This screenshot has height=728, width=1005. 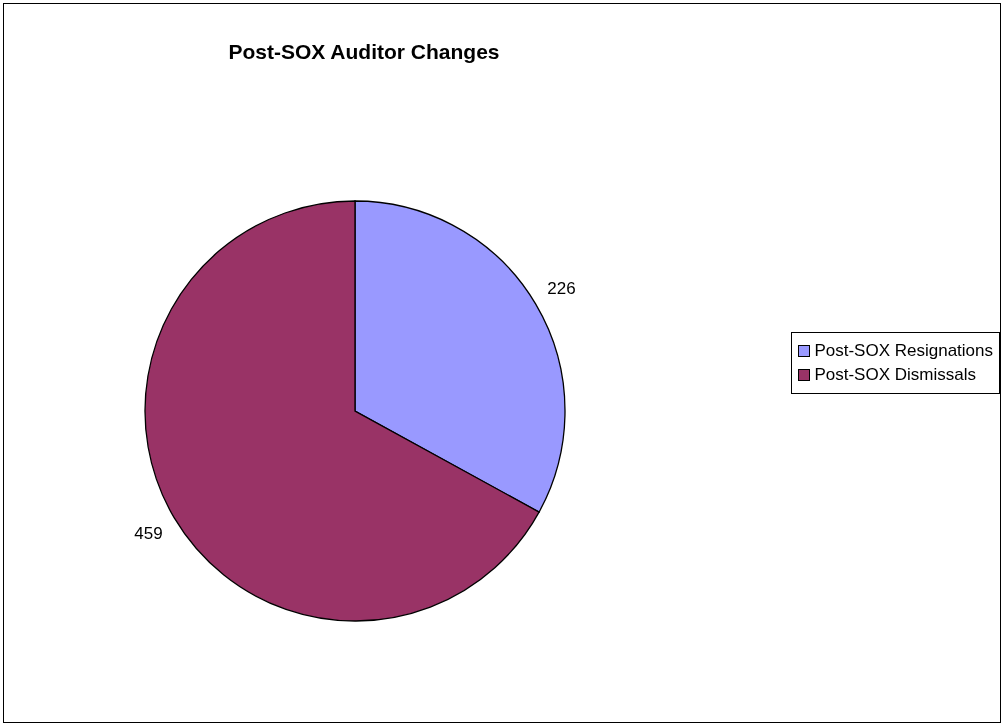 What do you see at coordinates (561, 289) in the screenshot?
I see `data-label: 226` at bounding box center [561, 289].